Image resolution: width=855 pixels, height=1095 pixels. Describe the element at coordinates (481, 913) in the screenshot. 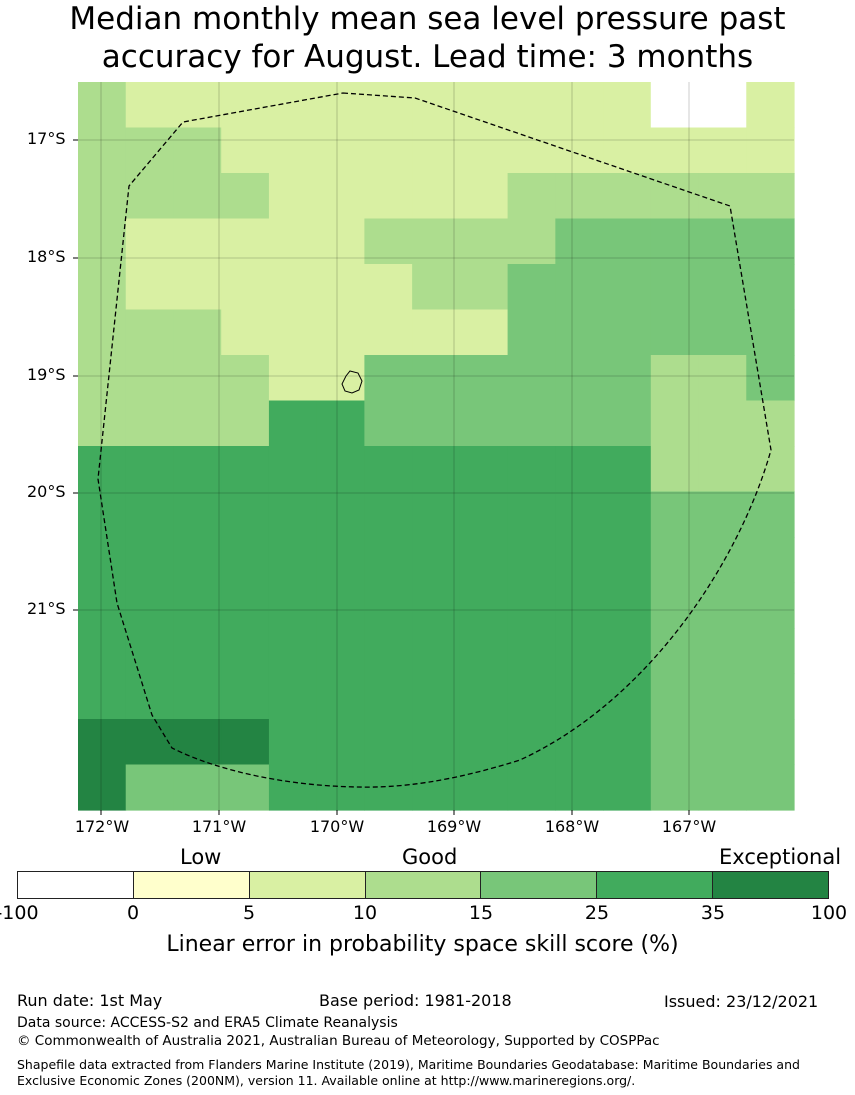

I see `colorbar-tick: 15` at that location.